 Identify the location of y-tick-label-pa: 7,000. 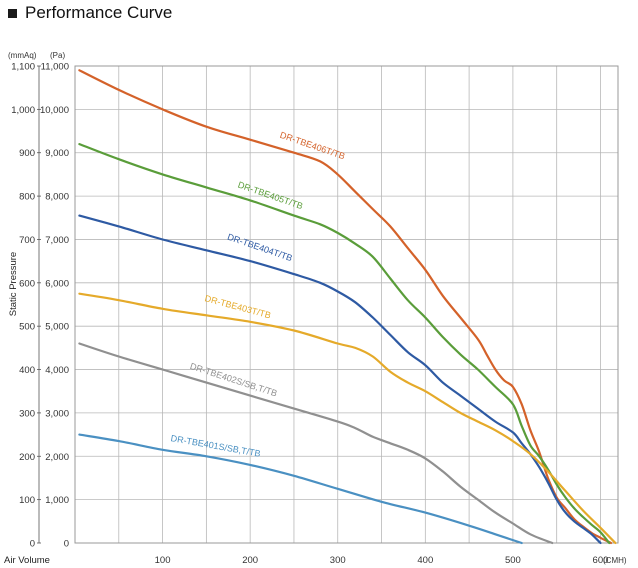
(57, 240).